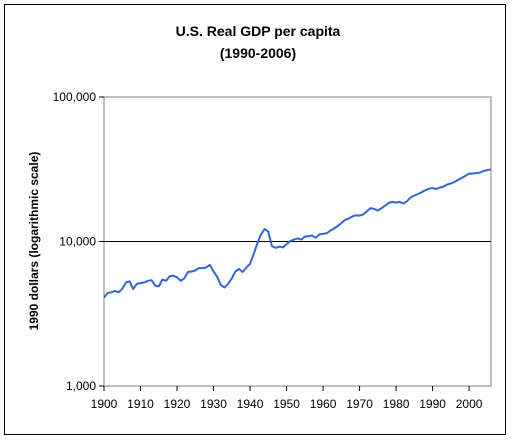  What do you see at coordinates (81, 386) in the screenshot?
I see `y-tick-label: 1,000` at bounding box center [81, 386].